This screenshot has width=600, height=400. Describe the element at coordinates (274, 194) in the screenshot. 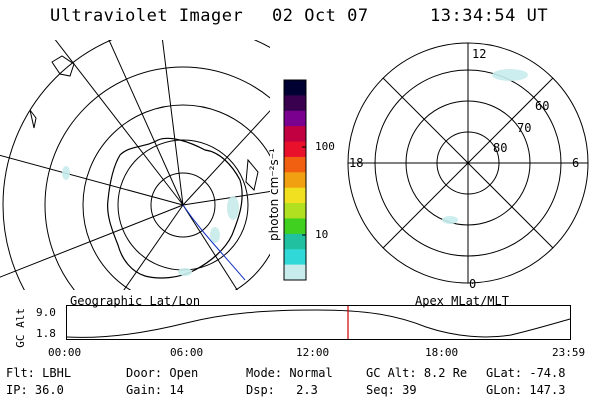

I see `colorbar-unit-label: photon cm⁻²s⁻¹` at that location.